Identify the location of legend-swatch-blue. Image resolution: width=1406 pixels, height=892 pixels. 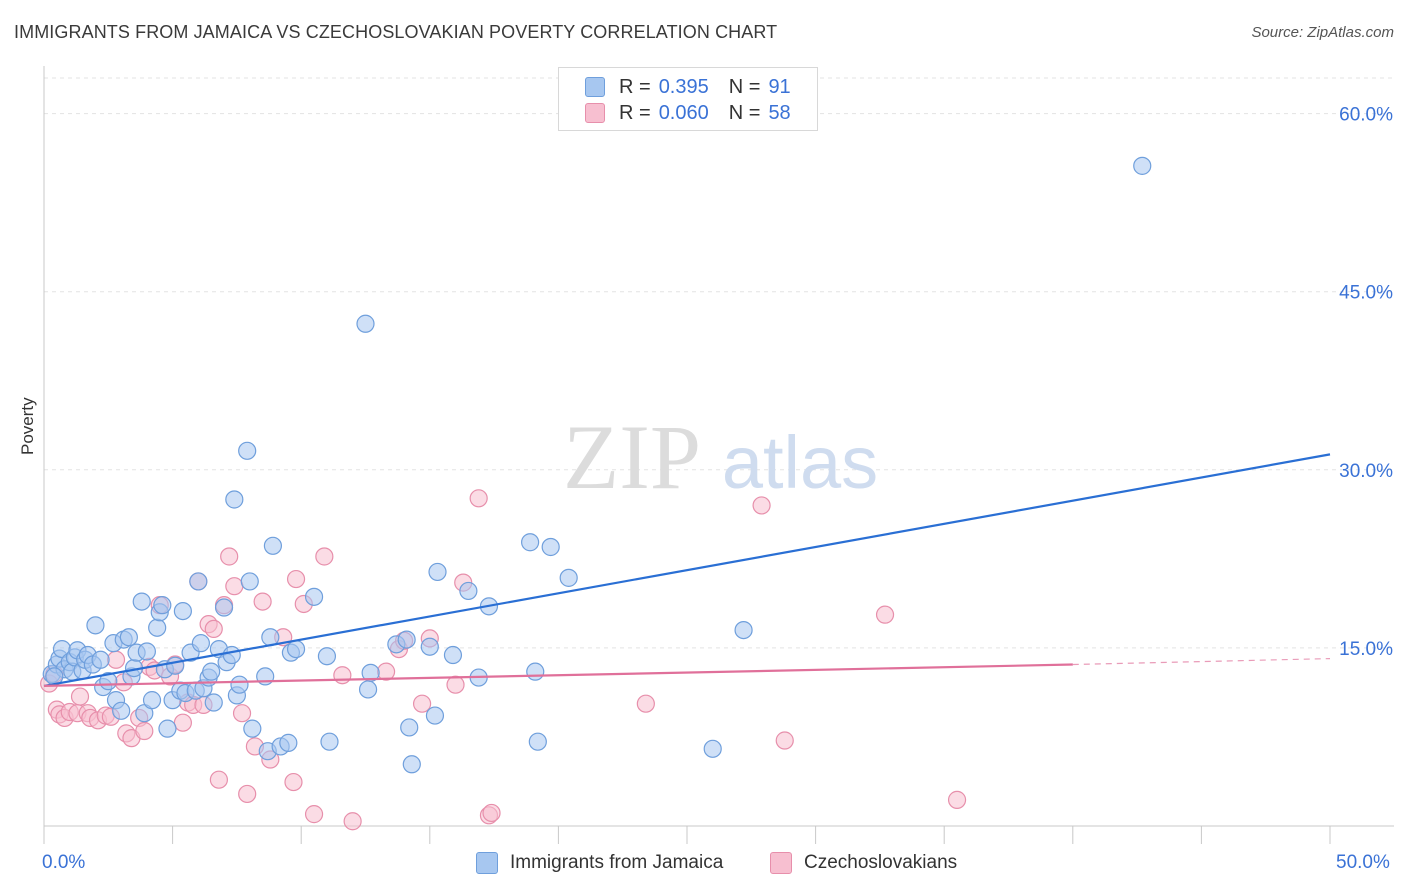
(595, 87).